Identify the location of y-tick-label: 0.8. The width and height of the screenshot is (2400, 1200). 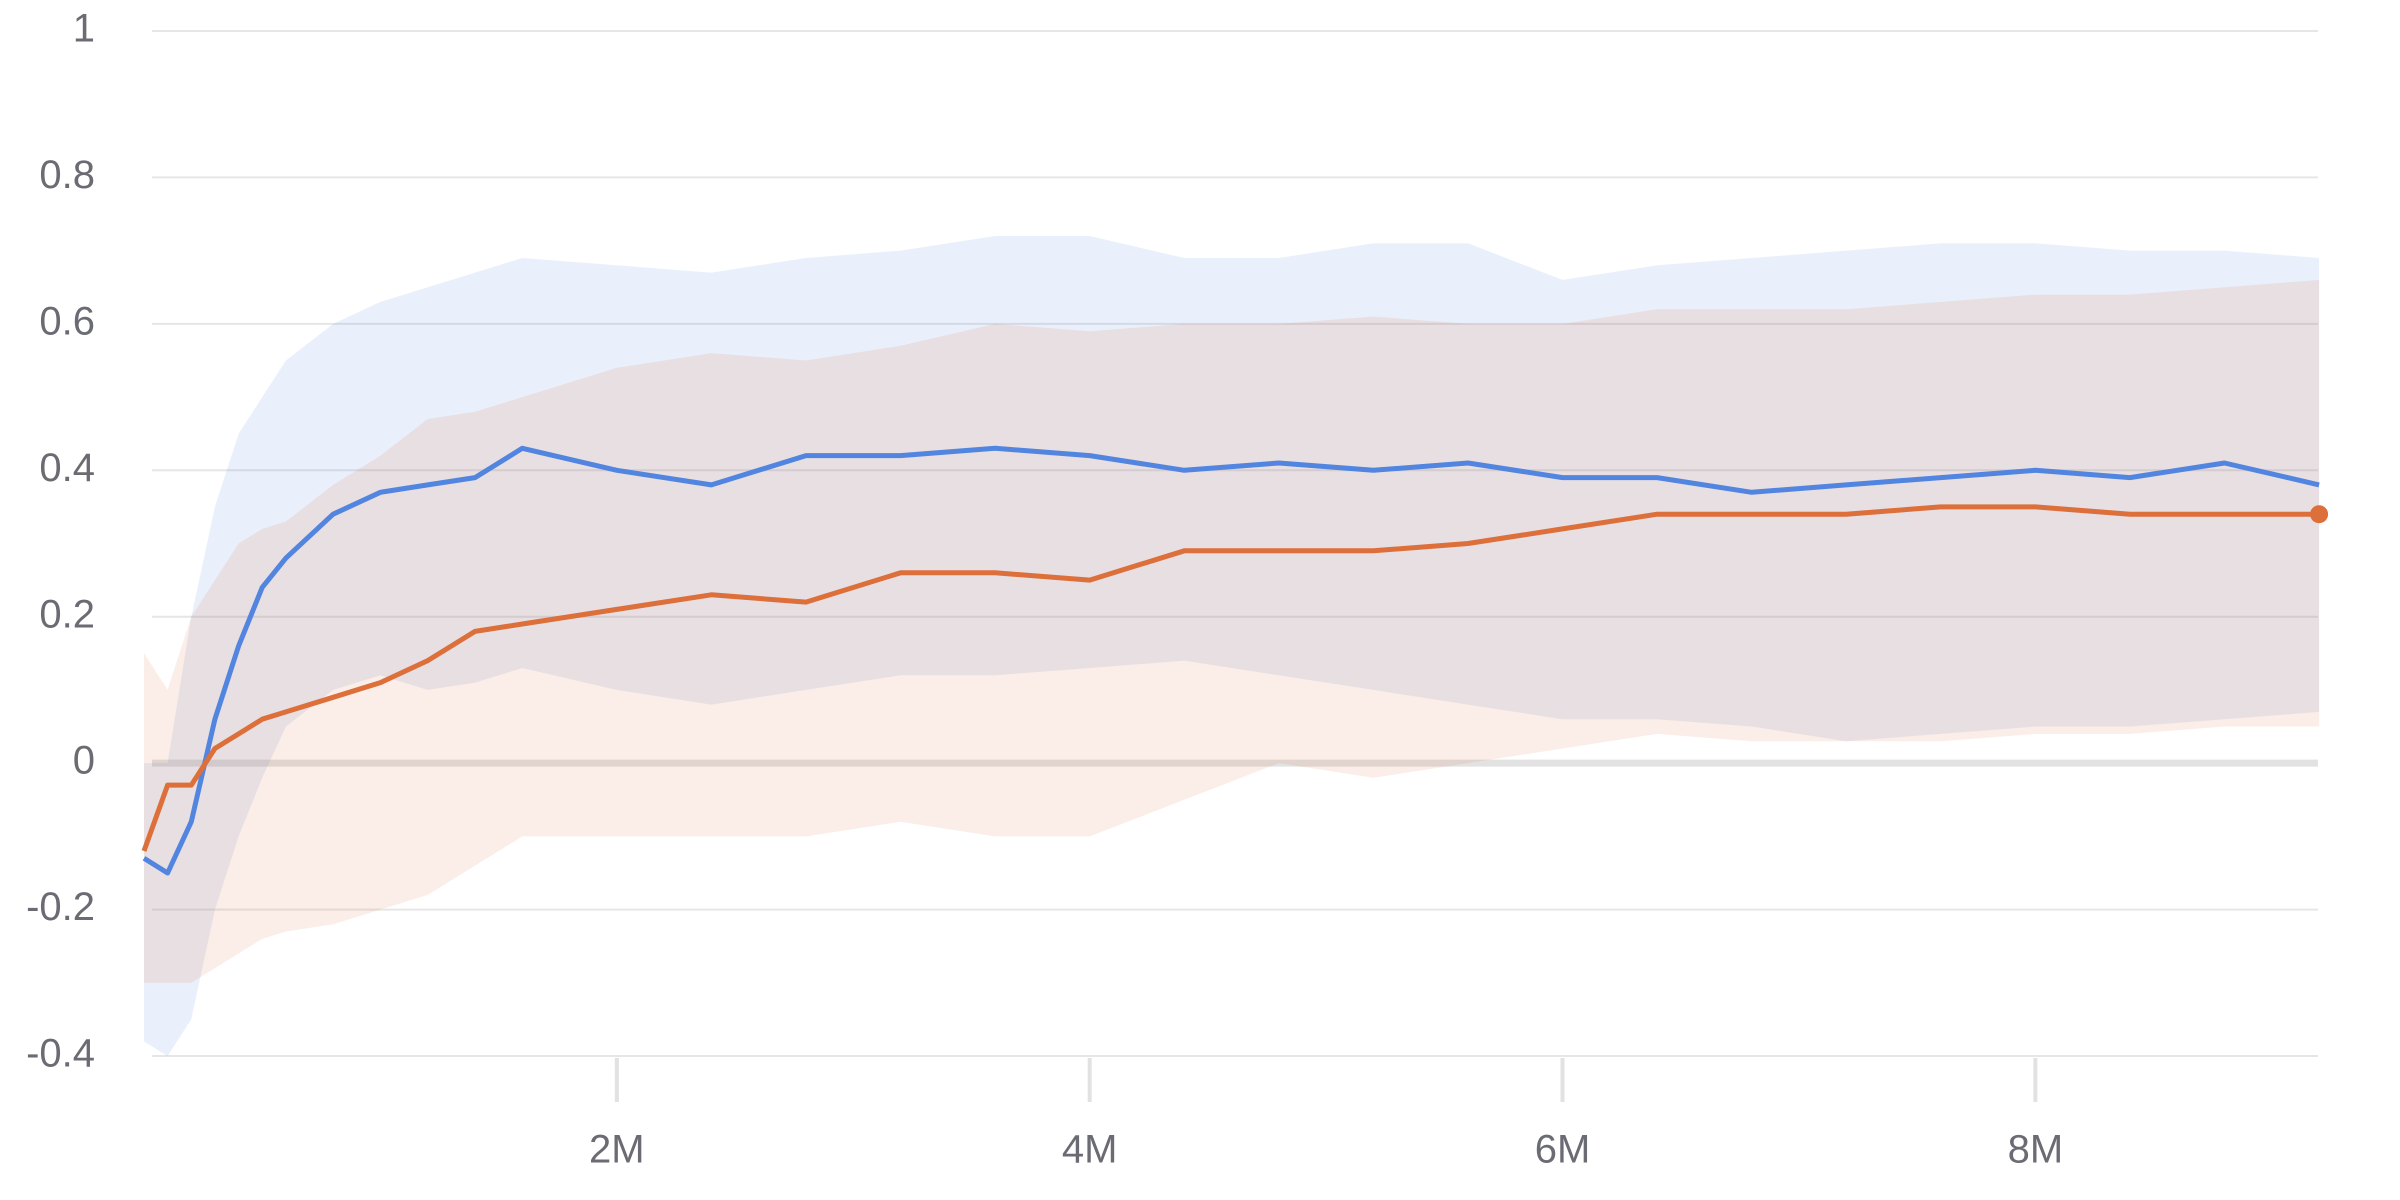
(67, 175).